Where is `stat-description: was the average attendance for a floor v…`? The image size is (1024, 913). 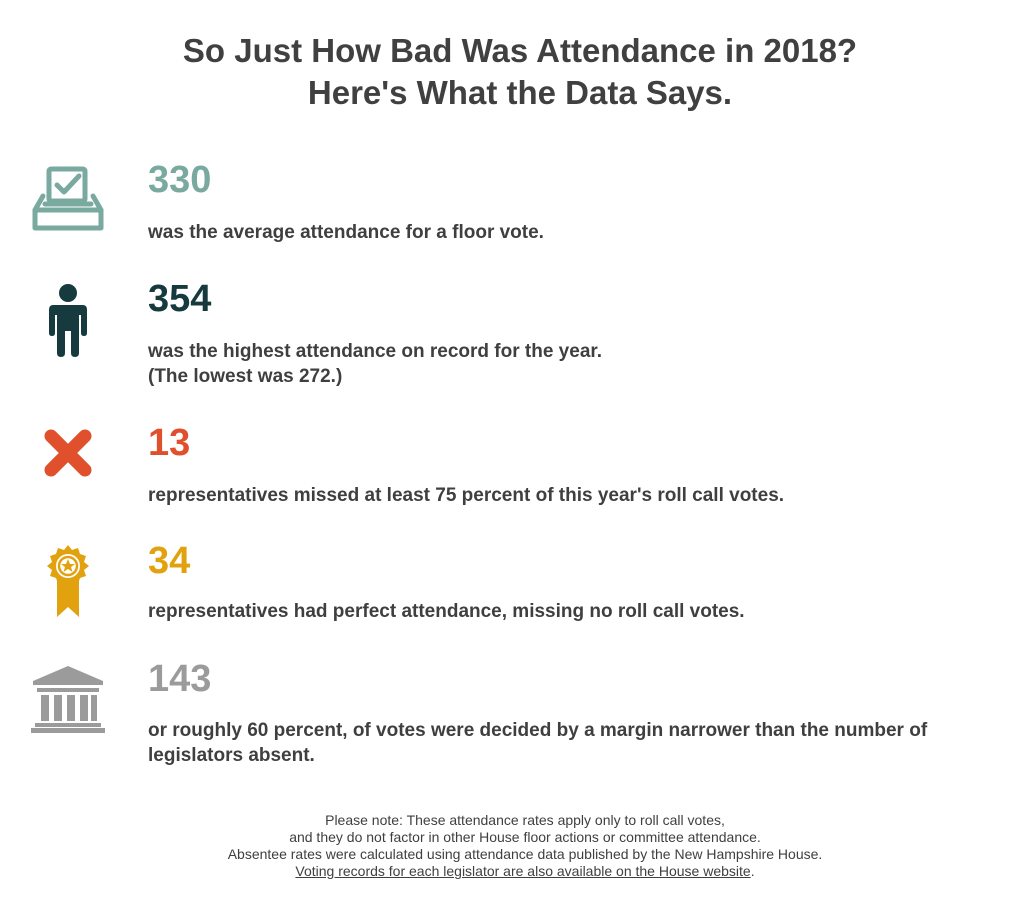 stat-description: was the average attendance for a floor v… is located at coordinates (346, 232).